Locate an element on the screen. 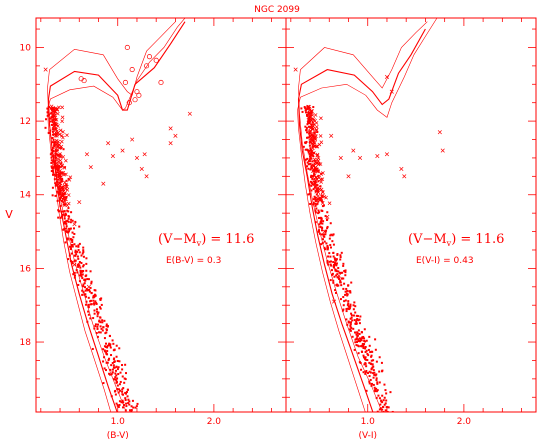  reddening-label: E(V-I) = 0.43 is located at coordinates (445, 261).